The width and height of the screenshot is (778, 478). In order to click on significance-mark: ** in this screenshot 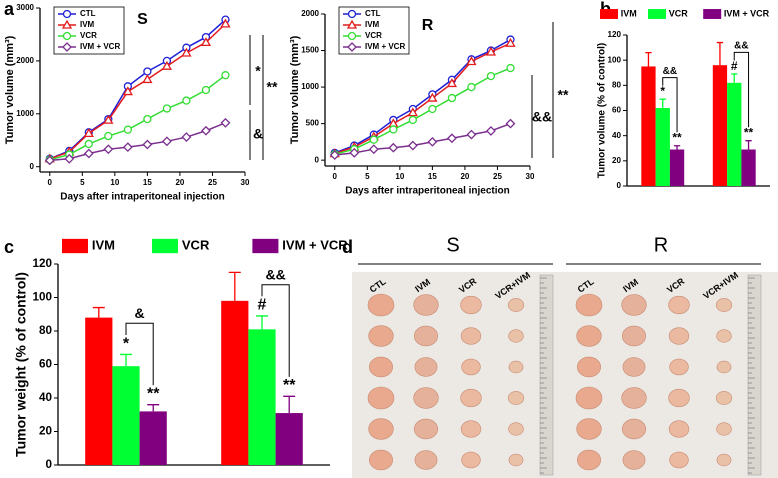, I will do `click(289, 385)`.